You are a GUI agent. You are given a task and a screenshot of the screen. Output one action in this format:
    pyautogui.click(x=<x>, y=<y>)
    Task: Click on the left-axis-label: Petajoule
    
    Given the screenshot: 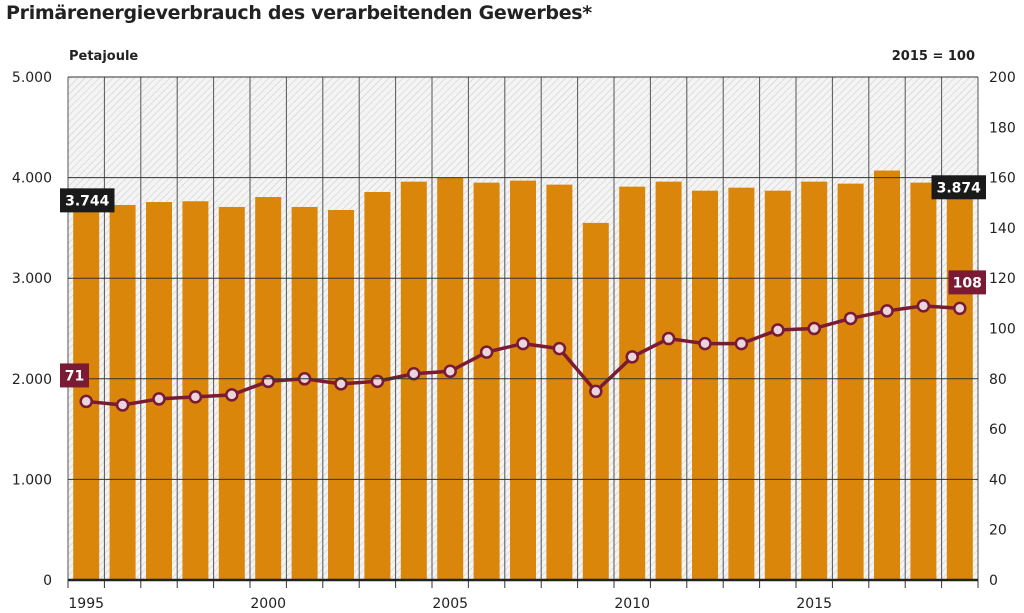 What is the action you would take?
    pyautogui.click(x=103, y=56)
    